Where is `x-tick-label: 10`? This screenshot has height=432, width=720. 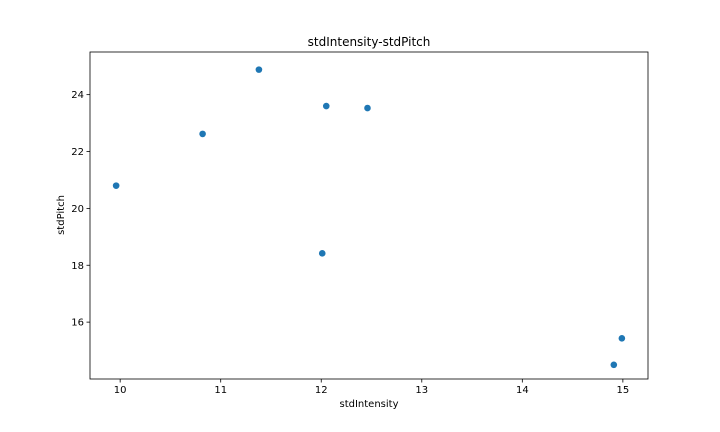
x-tick-label: 10 is located at coordinates (120, 390).